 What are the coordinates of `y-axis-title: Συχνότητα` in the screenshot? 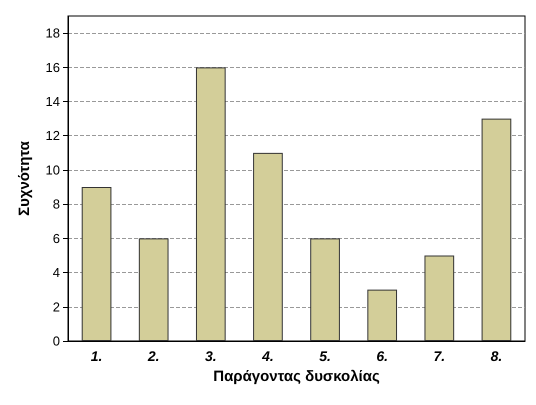 It's located at (24, 178).